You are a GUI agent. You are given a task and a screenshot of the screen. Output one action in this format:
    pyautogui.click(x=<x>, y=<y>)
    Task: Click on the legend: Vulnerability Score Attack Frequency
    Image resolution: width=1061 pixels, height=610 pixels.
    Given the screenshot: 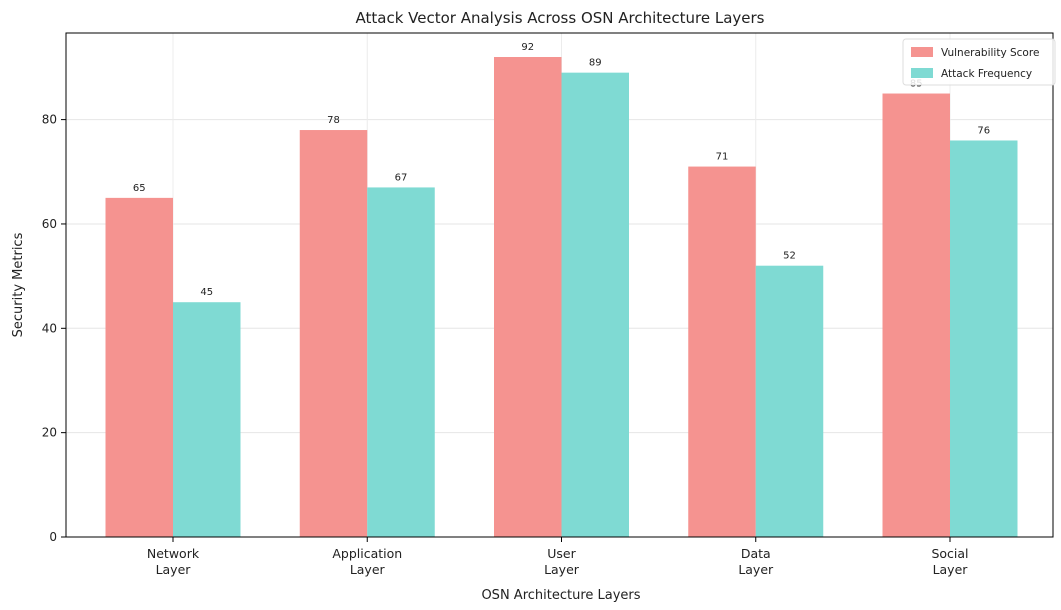 What is the action you would take?
    pyautogui.click(x=979, y=62)
    